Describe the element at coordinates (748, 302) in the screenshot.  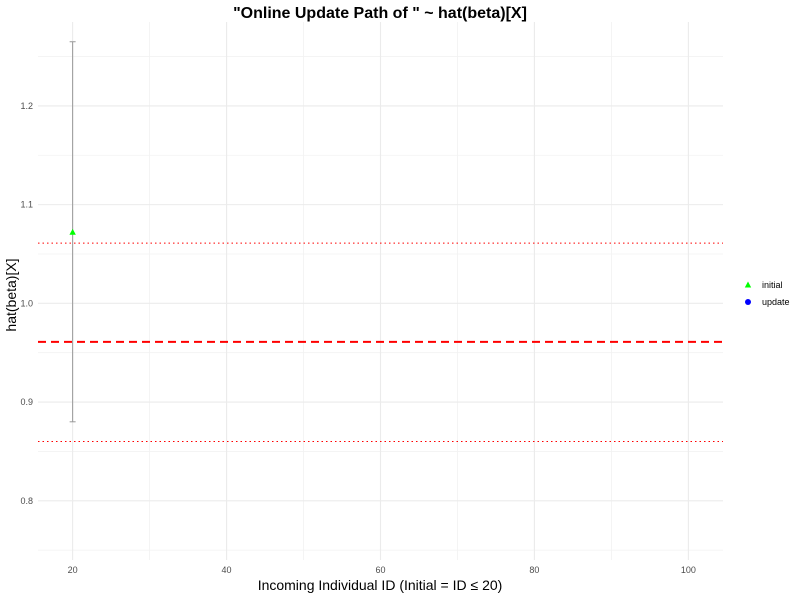
I see `legend-key-update` at that location.